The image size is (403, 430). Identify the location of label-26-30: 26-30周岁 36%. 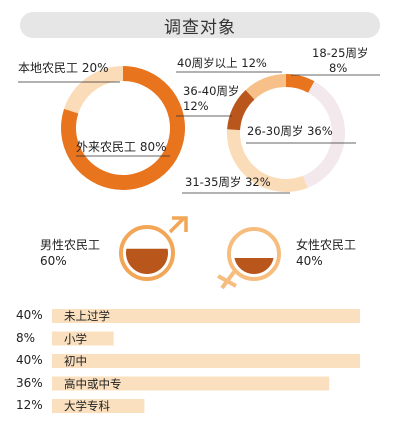
(290, 131).